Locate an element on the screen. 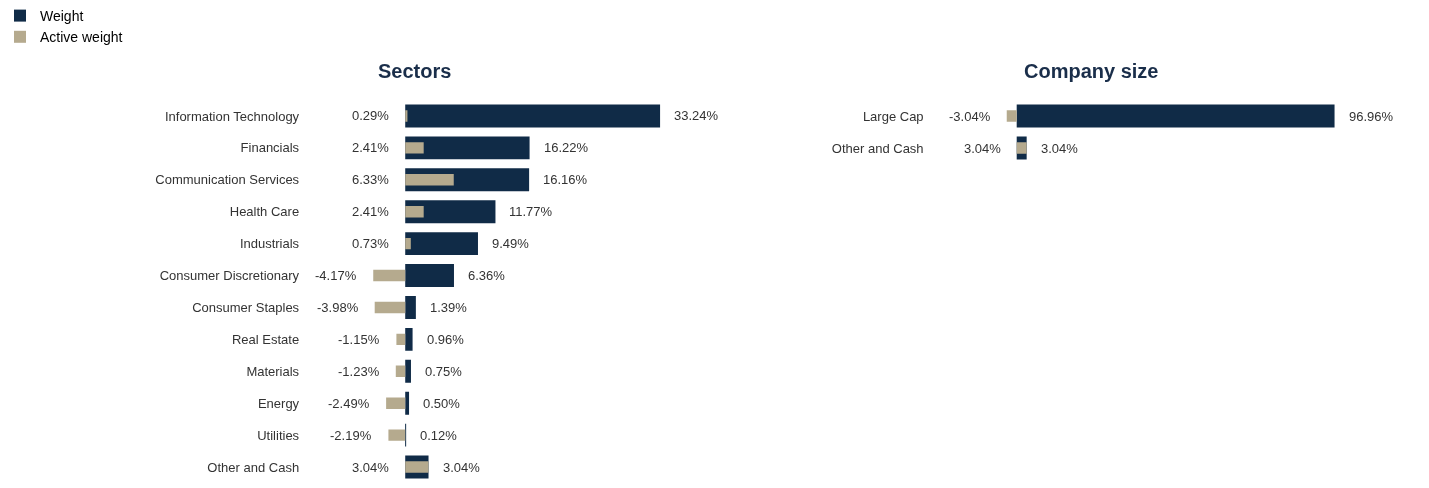 This screenshot has height=488, width=1429. data-label: 0.29% is located at coordinates (371, 115).